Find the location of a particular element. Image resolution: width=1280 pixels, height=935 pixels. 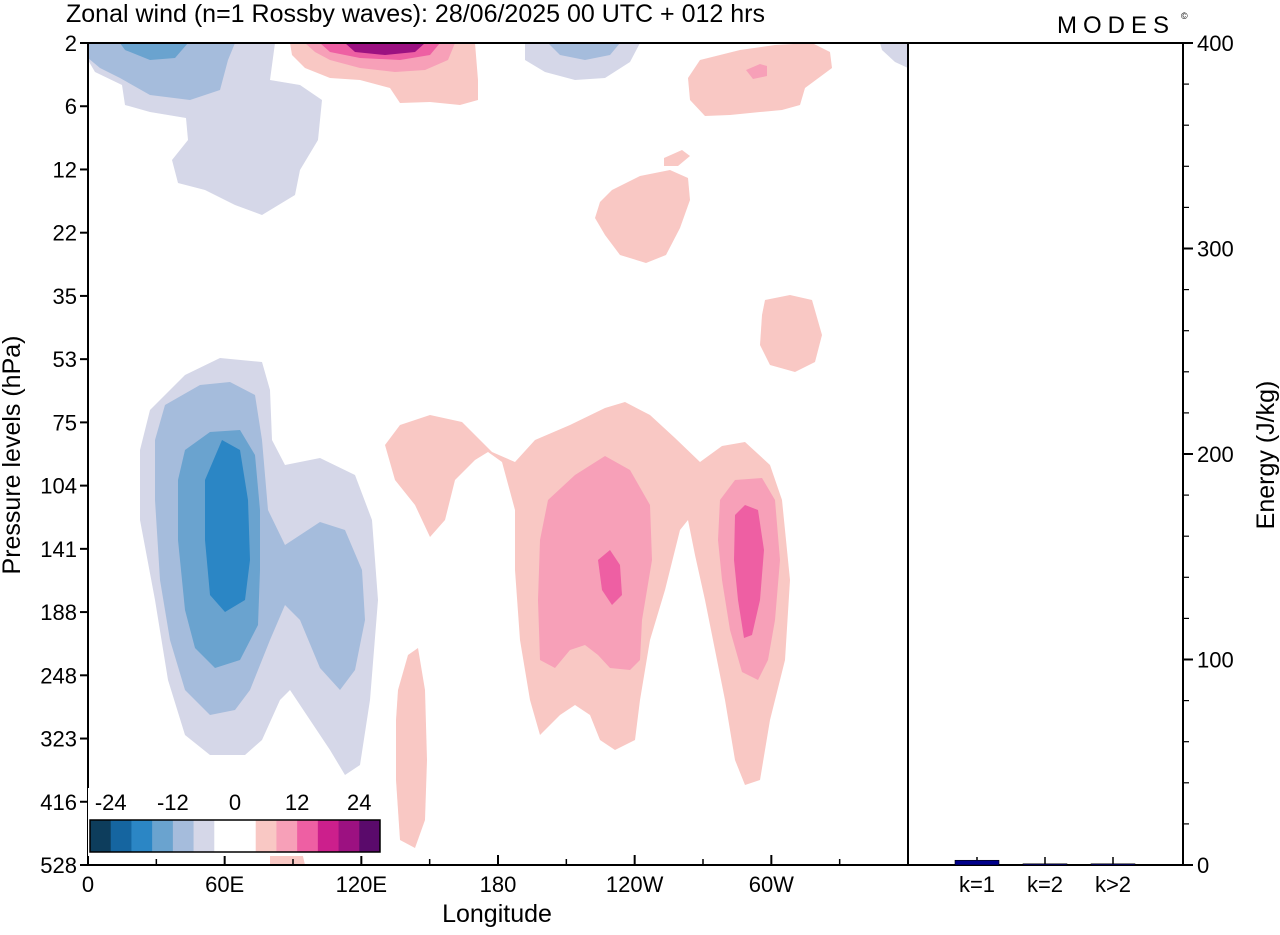

energy-category-label: k=1 is located at coordinates (977, 884).